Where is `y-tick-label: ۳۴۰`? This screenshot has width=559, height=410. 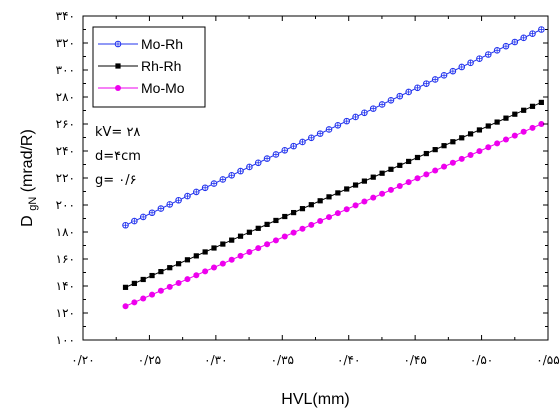 y-tick-label: ۳۴۰ is located at coordinates (65, 16).